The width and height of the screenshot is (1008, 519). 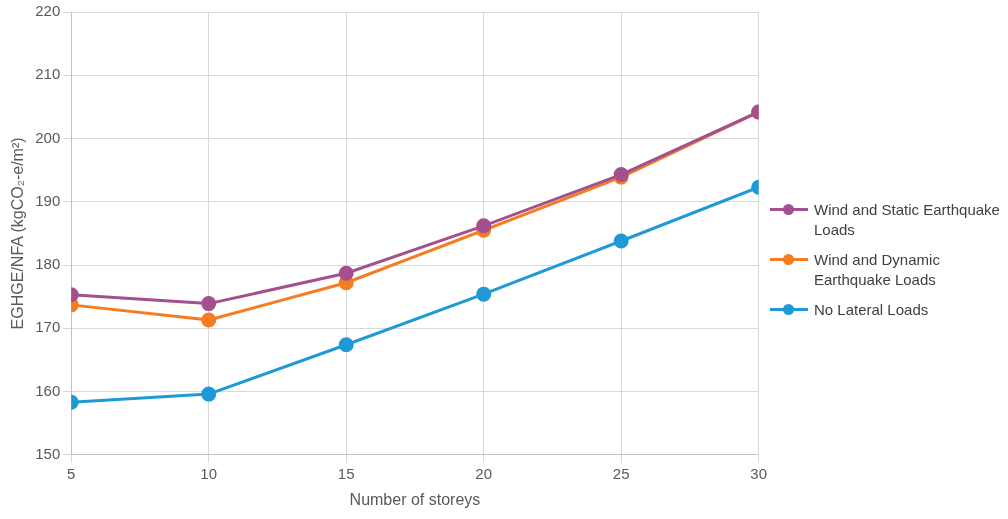 I want to click on y-tick-label: 210, so click(x=48, y=74).